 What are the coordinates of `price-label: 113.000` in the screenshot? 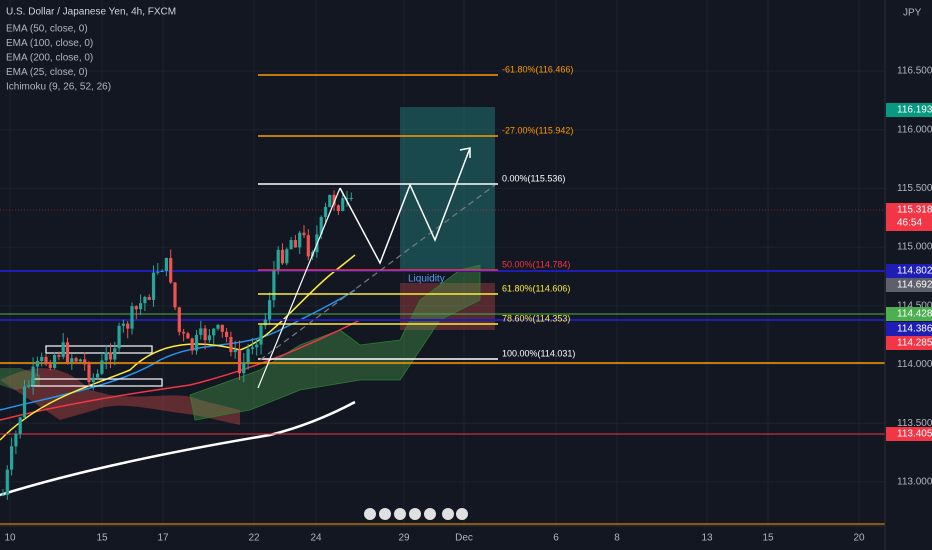 It's located at (914, 482).